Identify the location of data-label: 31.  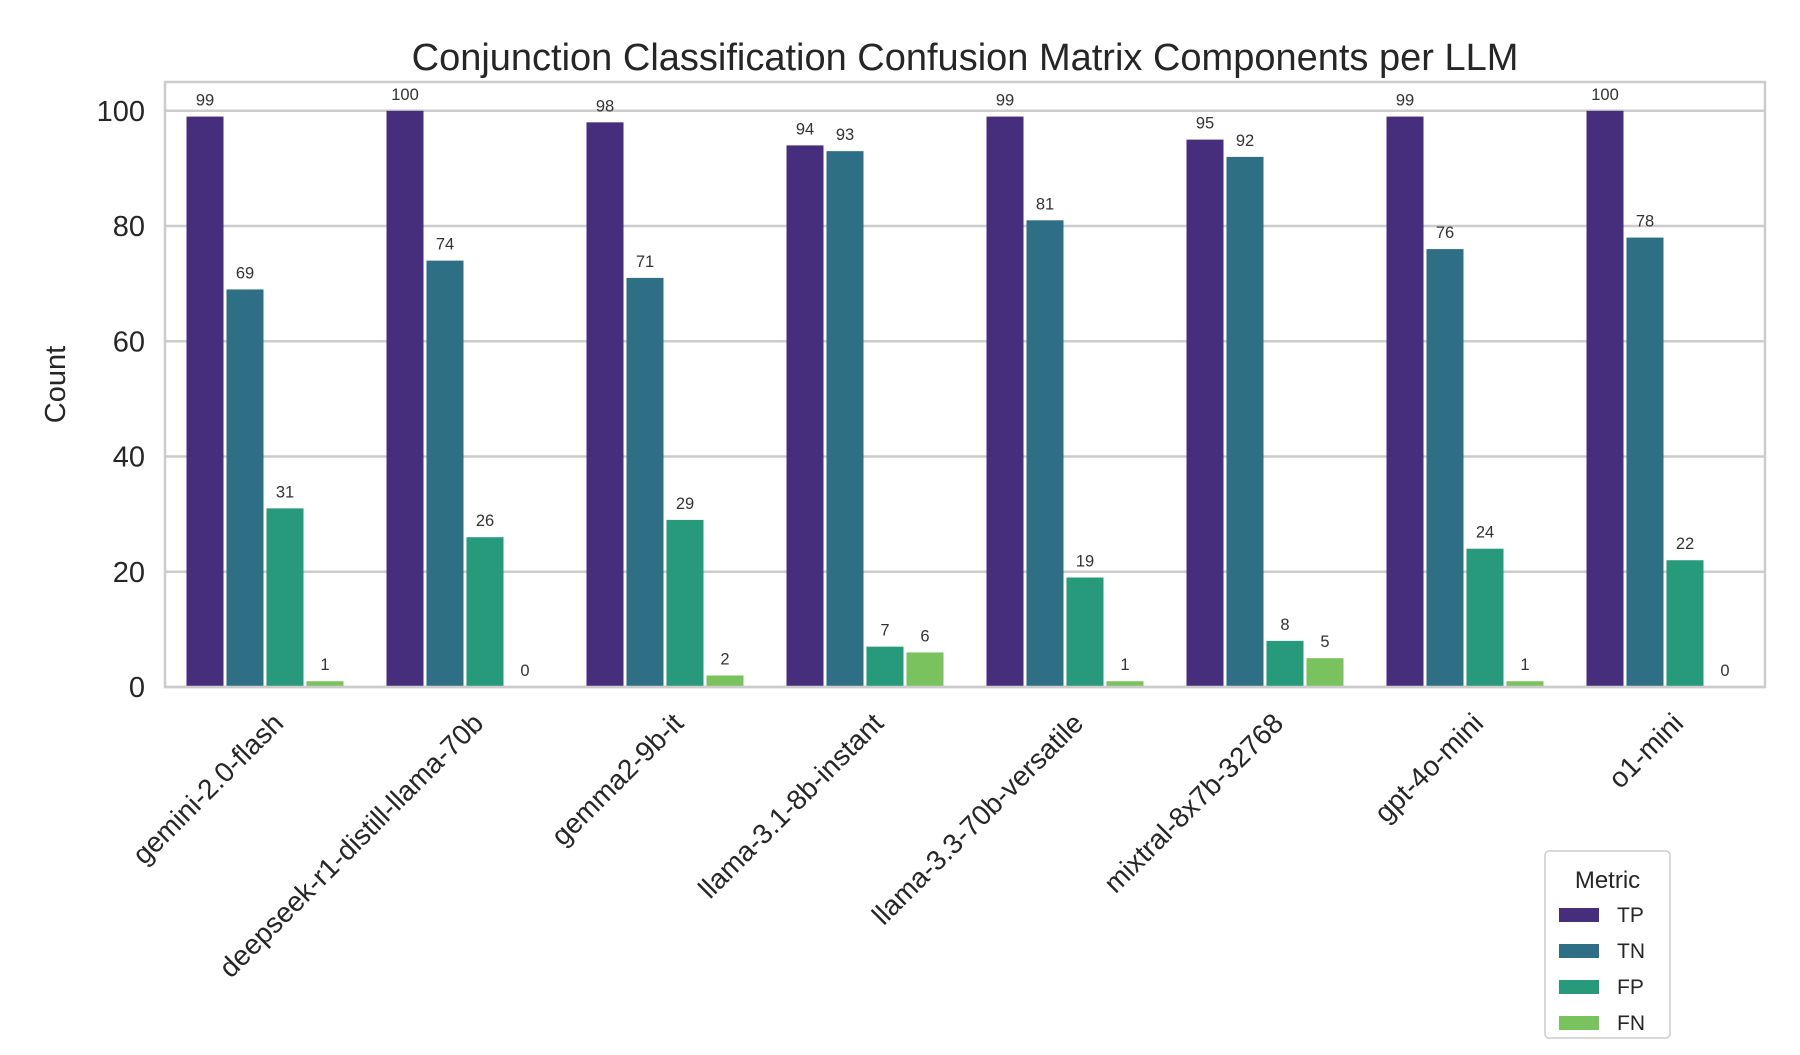
(285, 492).